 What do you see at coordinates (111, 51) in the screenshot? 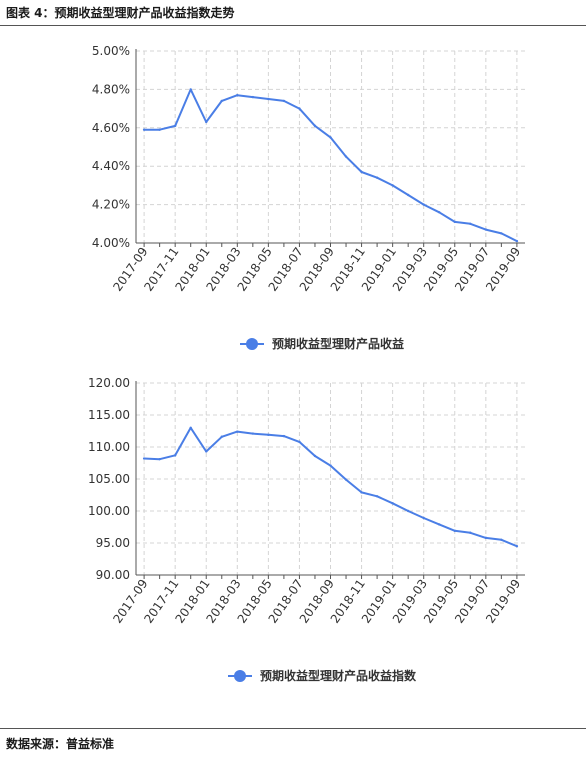
I see `y-tick-label: 5.00%` at bounding box center [111, 51].